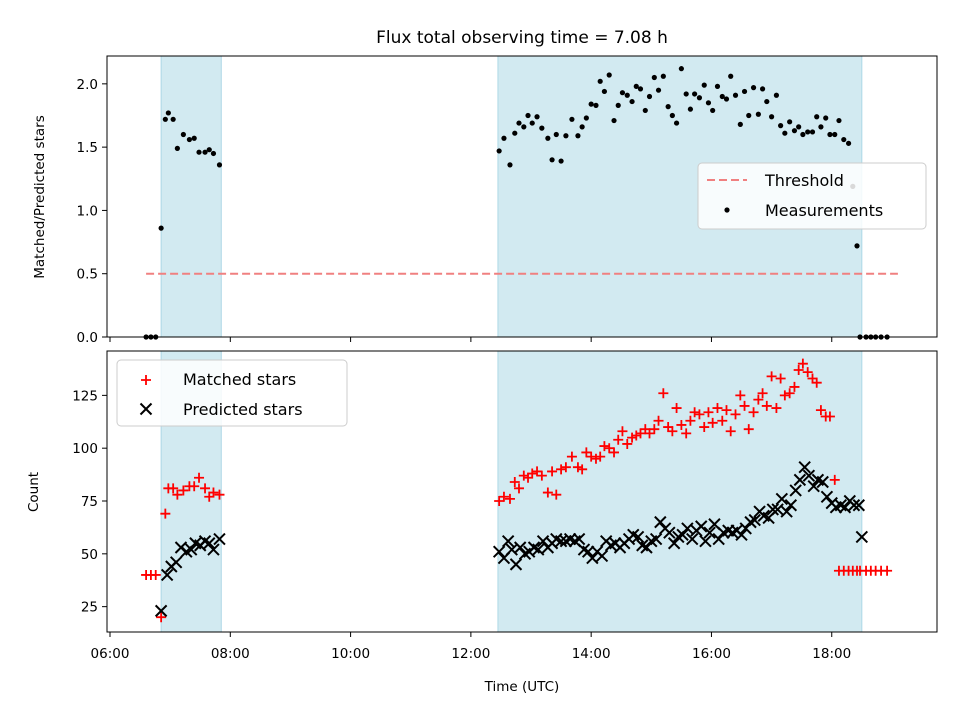 Image resolution: width=960 pixels, height=720 pixels. I want to click on ratio-y-axis-label: Matched/Predicted stars, so click(40, 196).